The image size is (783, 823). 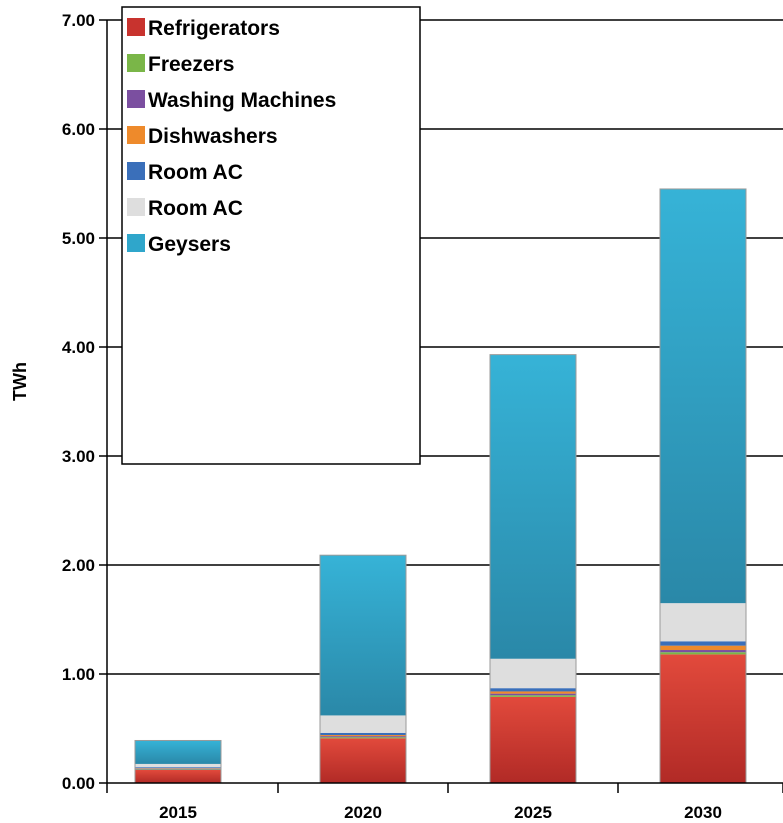 I want to click on bar-segment-washing-machines-2020, so click(x=363, y=737).